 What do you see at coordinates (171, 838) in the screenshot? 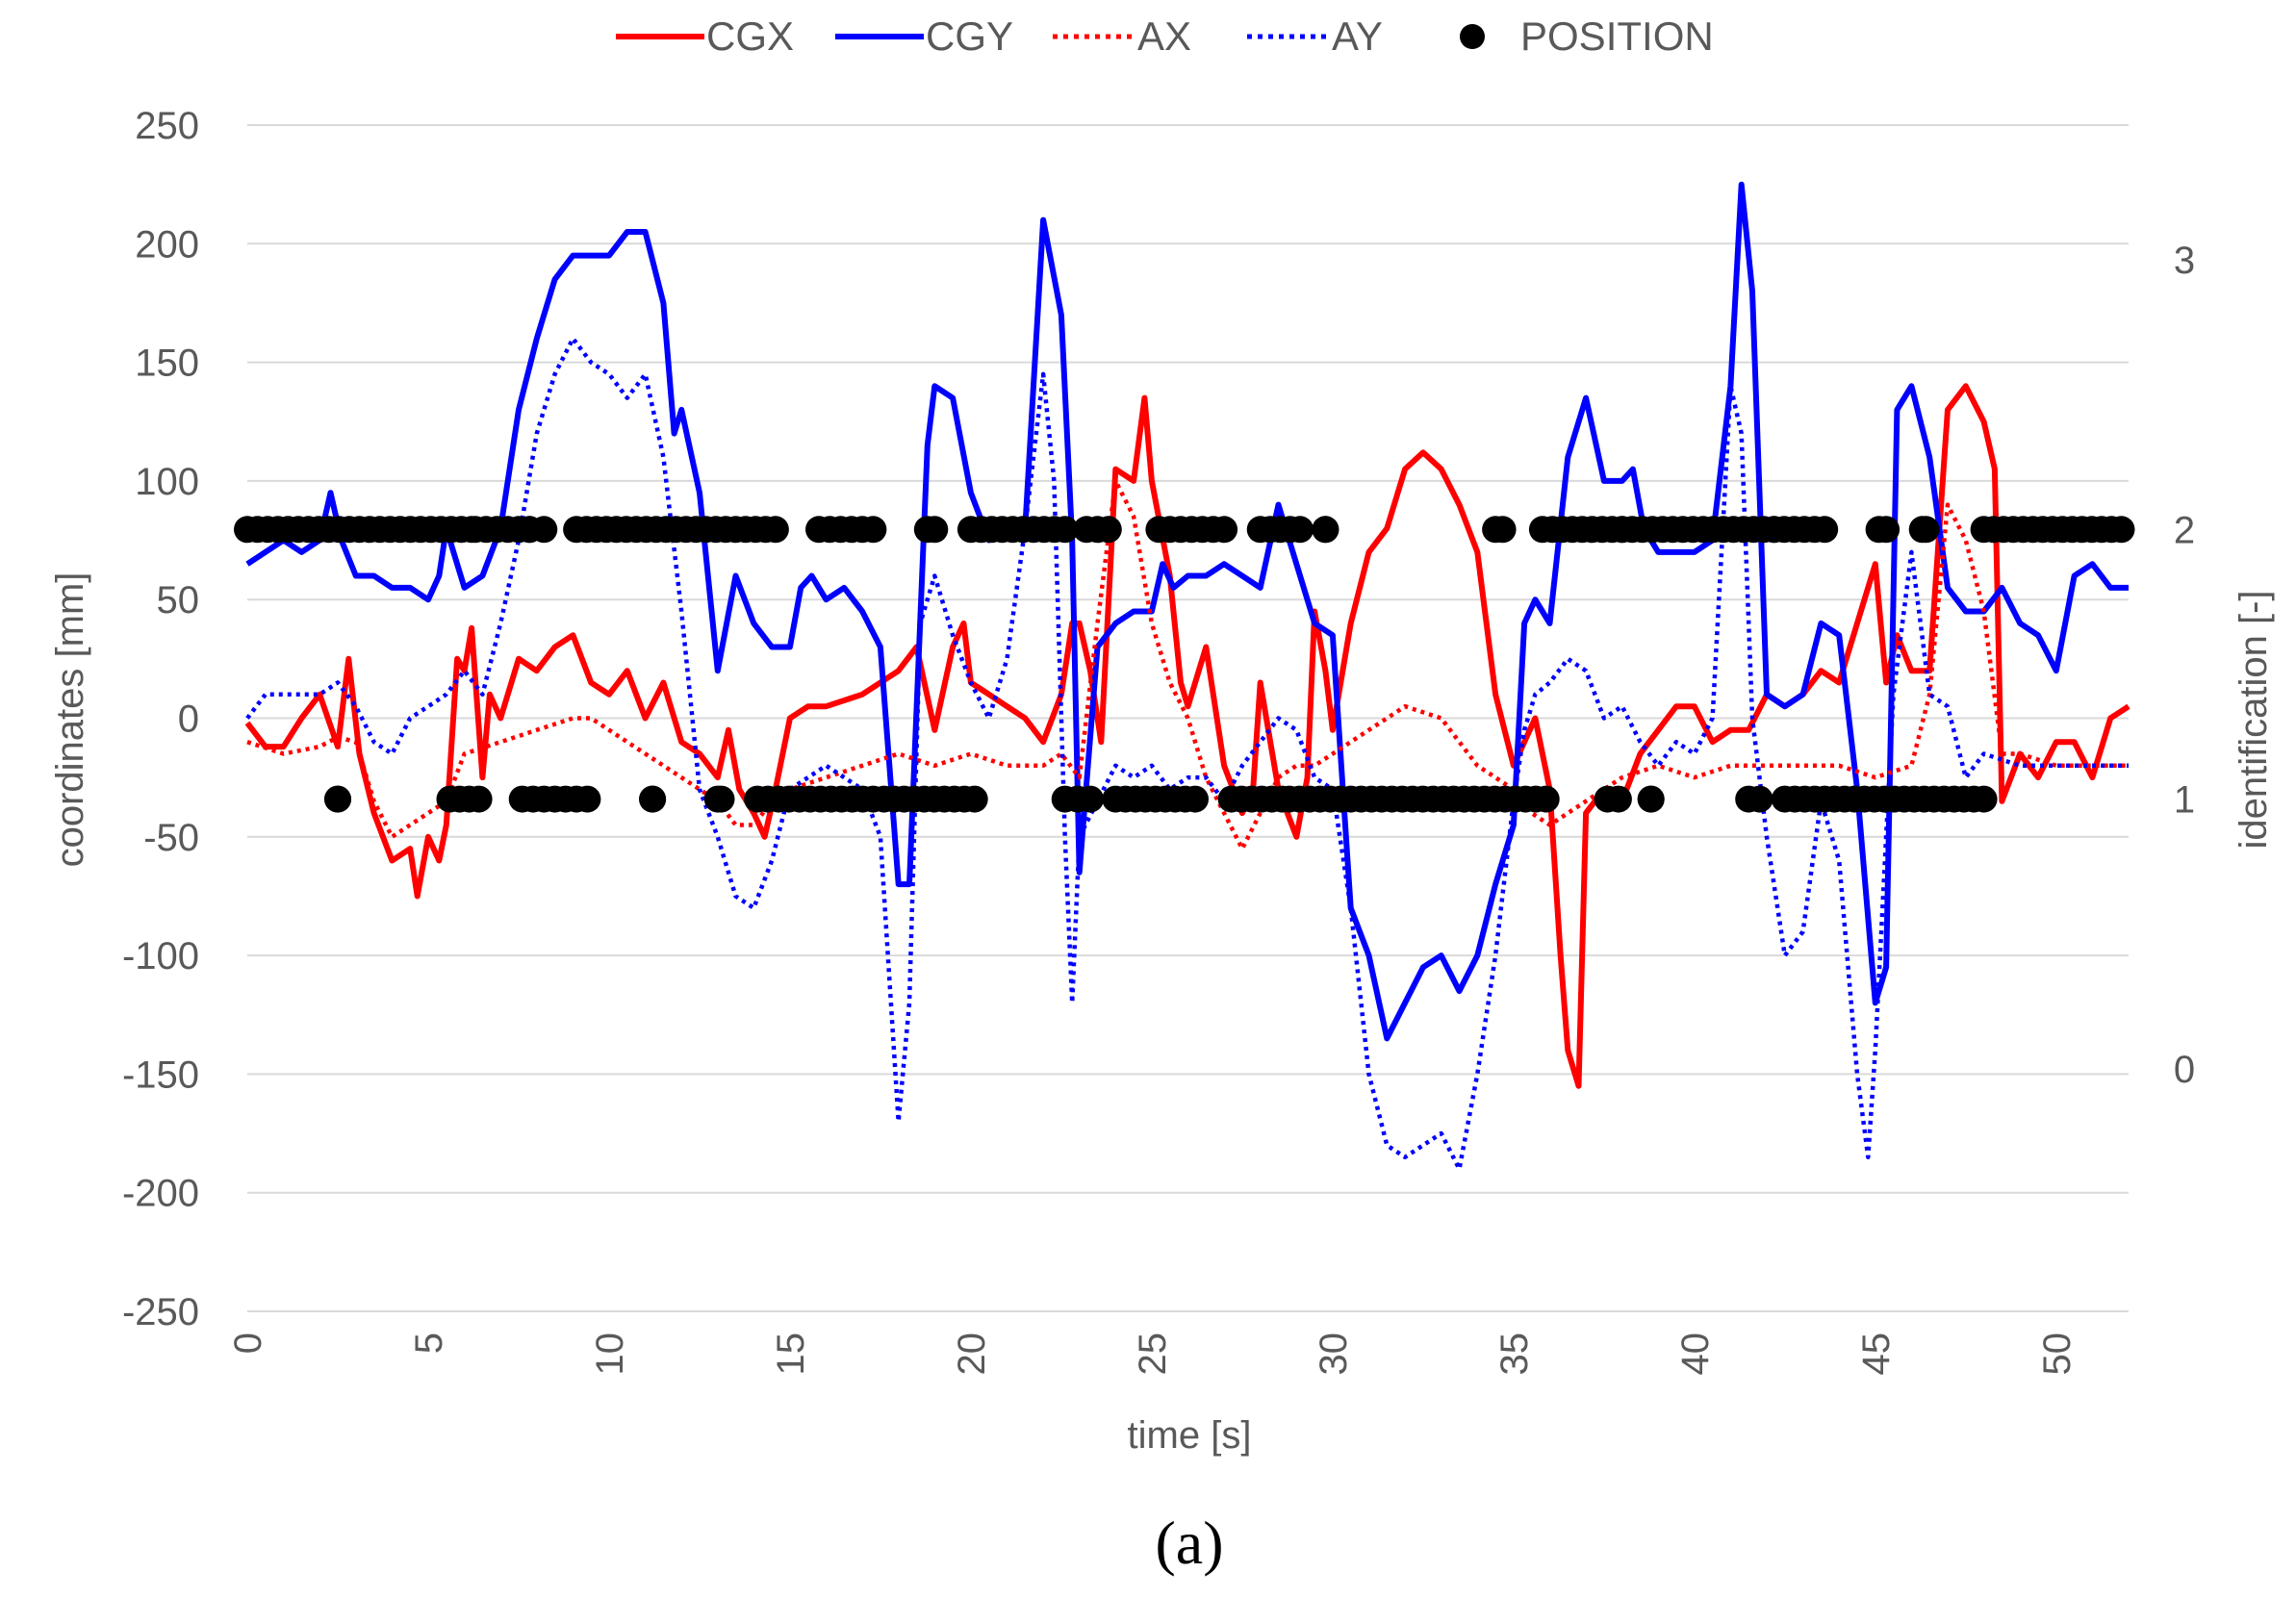
I see `y-tick-label: -50` at bounding box center [171, 838].